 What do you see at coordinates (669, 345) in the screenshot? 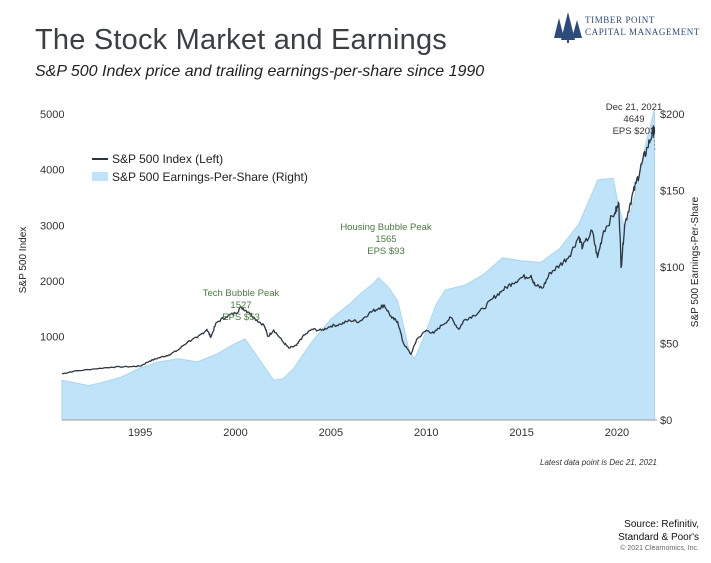
I see `y-right-tick-label: $50` at bounding box center [669, 345].